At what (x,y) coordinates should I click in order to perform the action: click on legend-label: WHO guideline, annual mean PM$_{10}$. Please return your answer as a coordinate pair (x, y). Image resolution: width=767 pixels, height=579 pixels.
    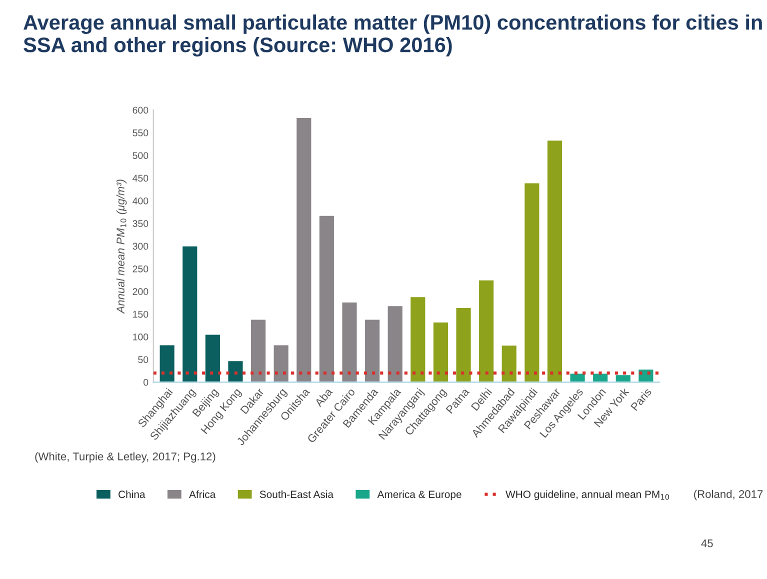
    Looking at the image, I should click on (588, 495).